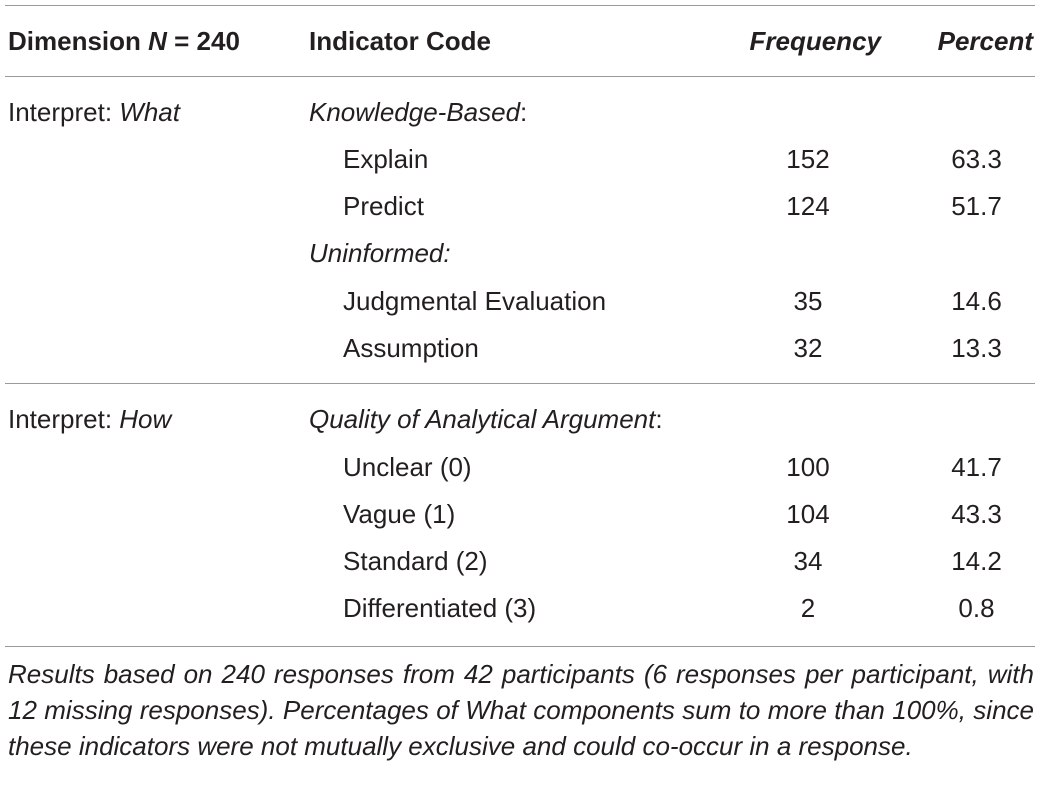  Describe the element at coordinates (407, 467) in the screenshot. I see `table-row-code: Unclear (0)` at that location.